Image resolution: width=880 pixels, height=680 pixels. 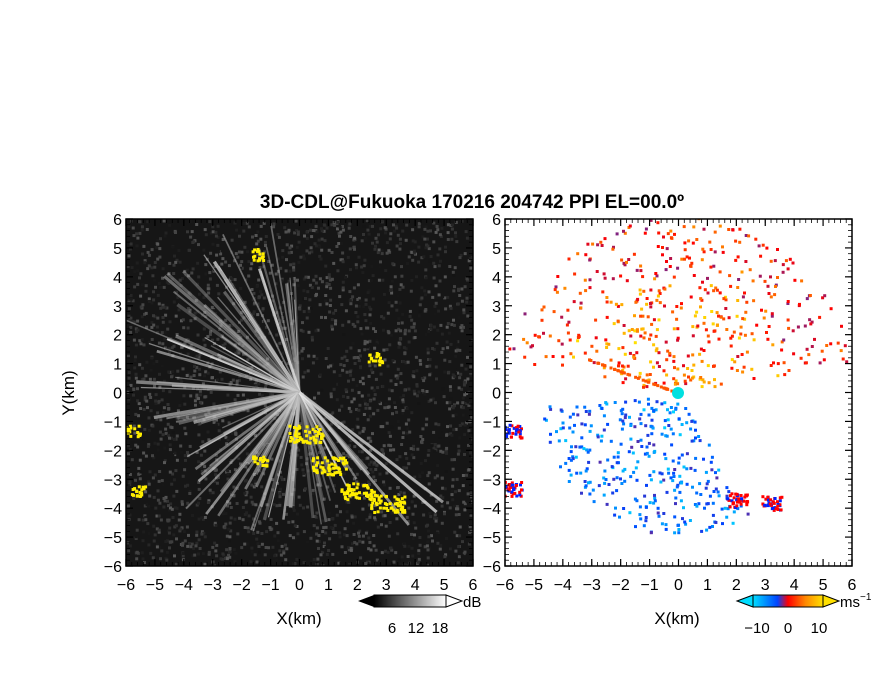 What do you see at coordinates (117, 278) in the screenshot?
I see `y-tick-label: 4` at bounding box center [117, 278].